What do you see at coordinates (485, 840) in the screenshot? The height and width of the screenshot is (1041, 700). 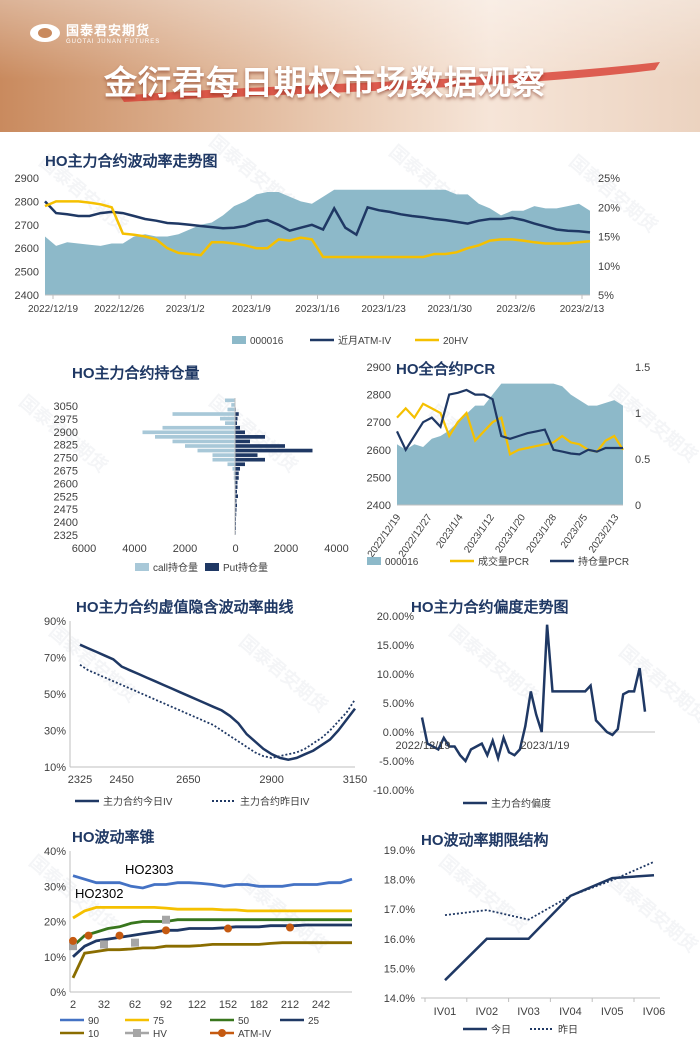 I see `term-structure-title: HO波动率期限结构` at bounding box center [485, 840].